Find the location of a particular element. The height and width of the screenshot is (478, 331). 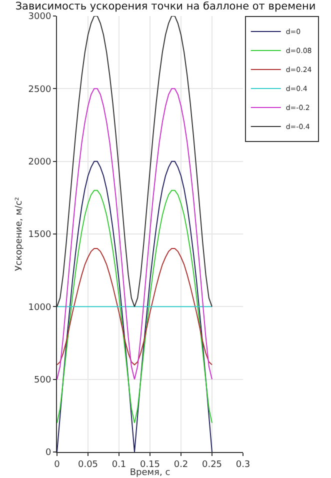

line-series is located at coordinates (134, 307).